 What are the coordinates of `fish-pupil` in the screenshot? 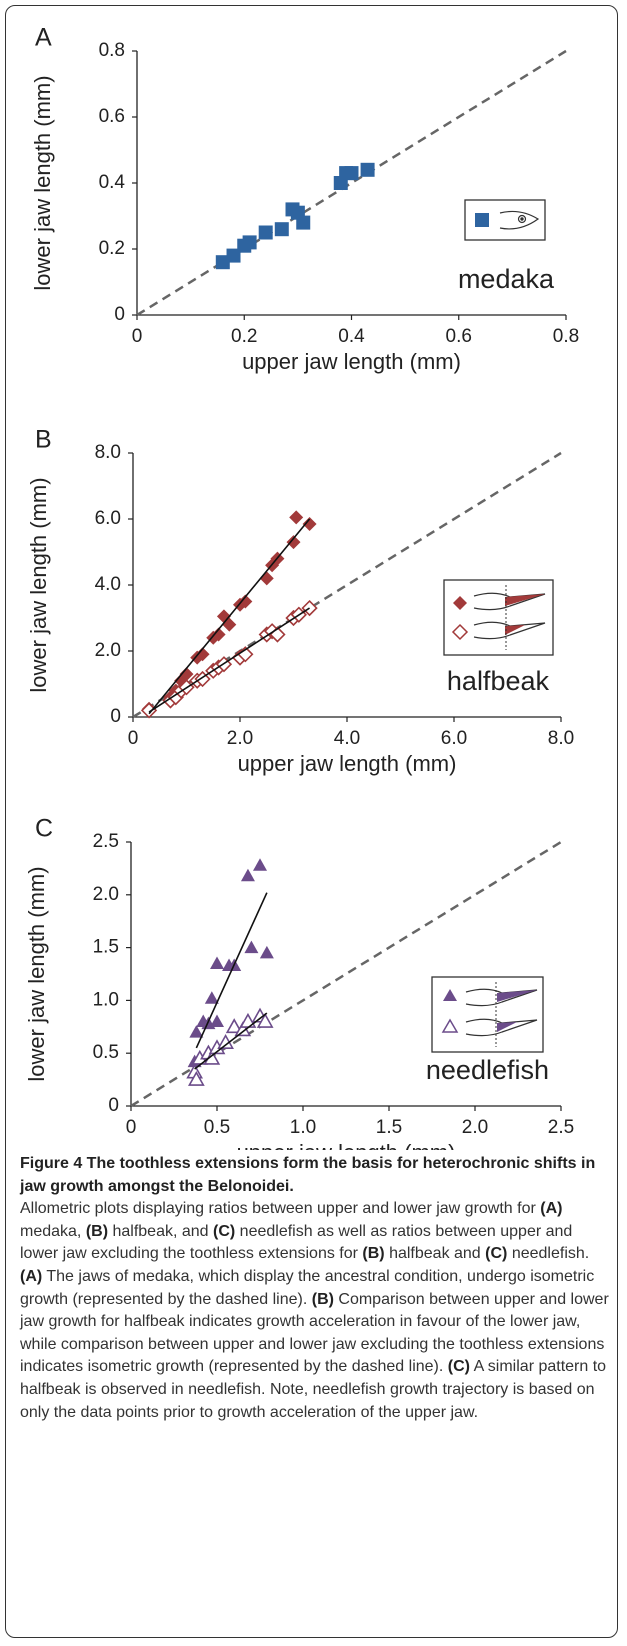 It's located at (522, 219).